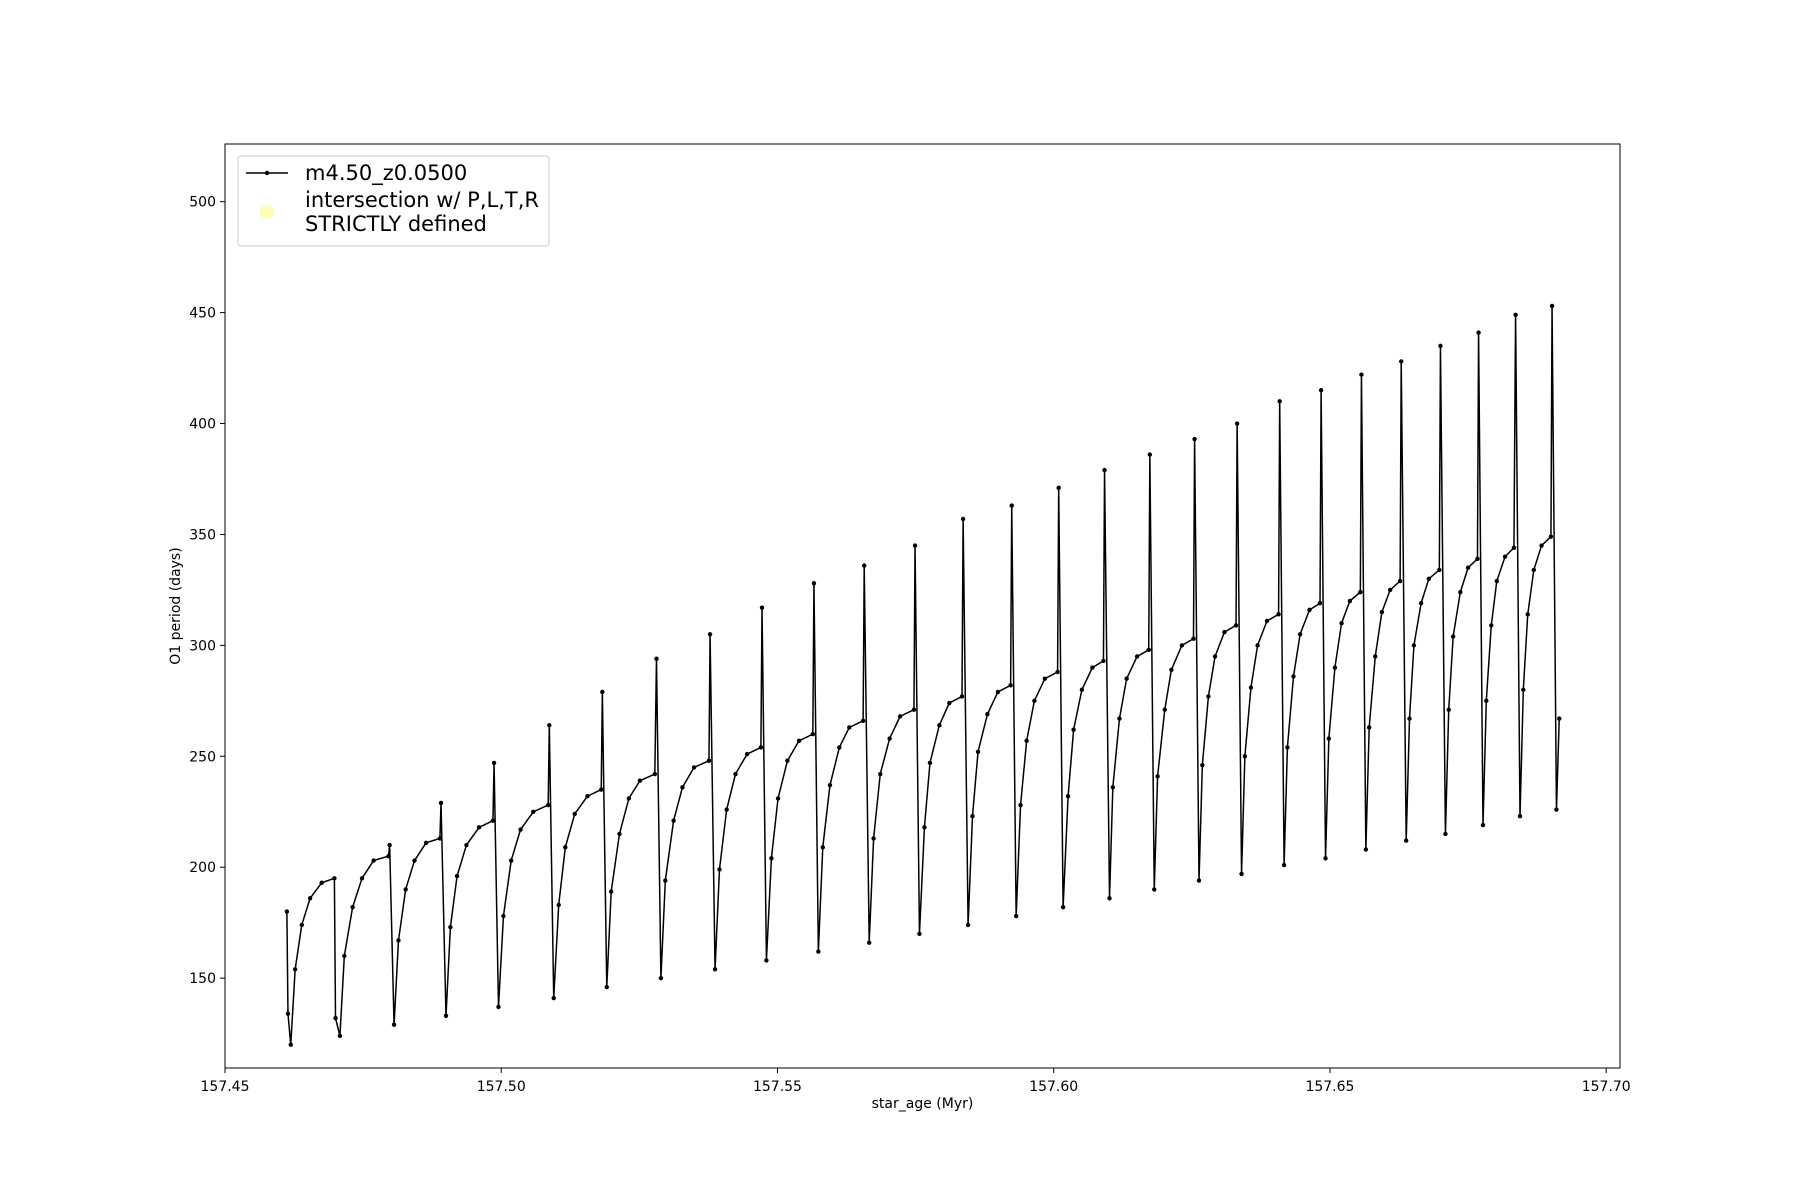 The height and width of the screenshot is (1200, 1800). I want to click on x-tick-label: 157.50, so click(501, 1087).